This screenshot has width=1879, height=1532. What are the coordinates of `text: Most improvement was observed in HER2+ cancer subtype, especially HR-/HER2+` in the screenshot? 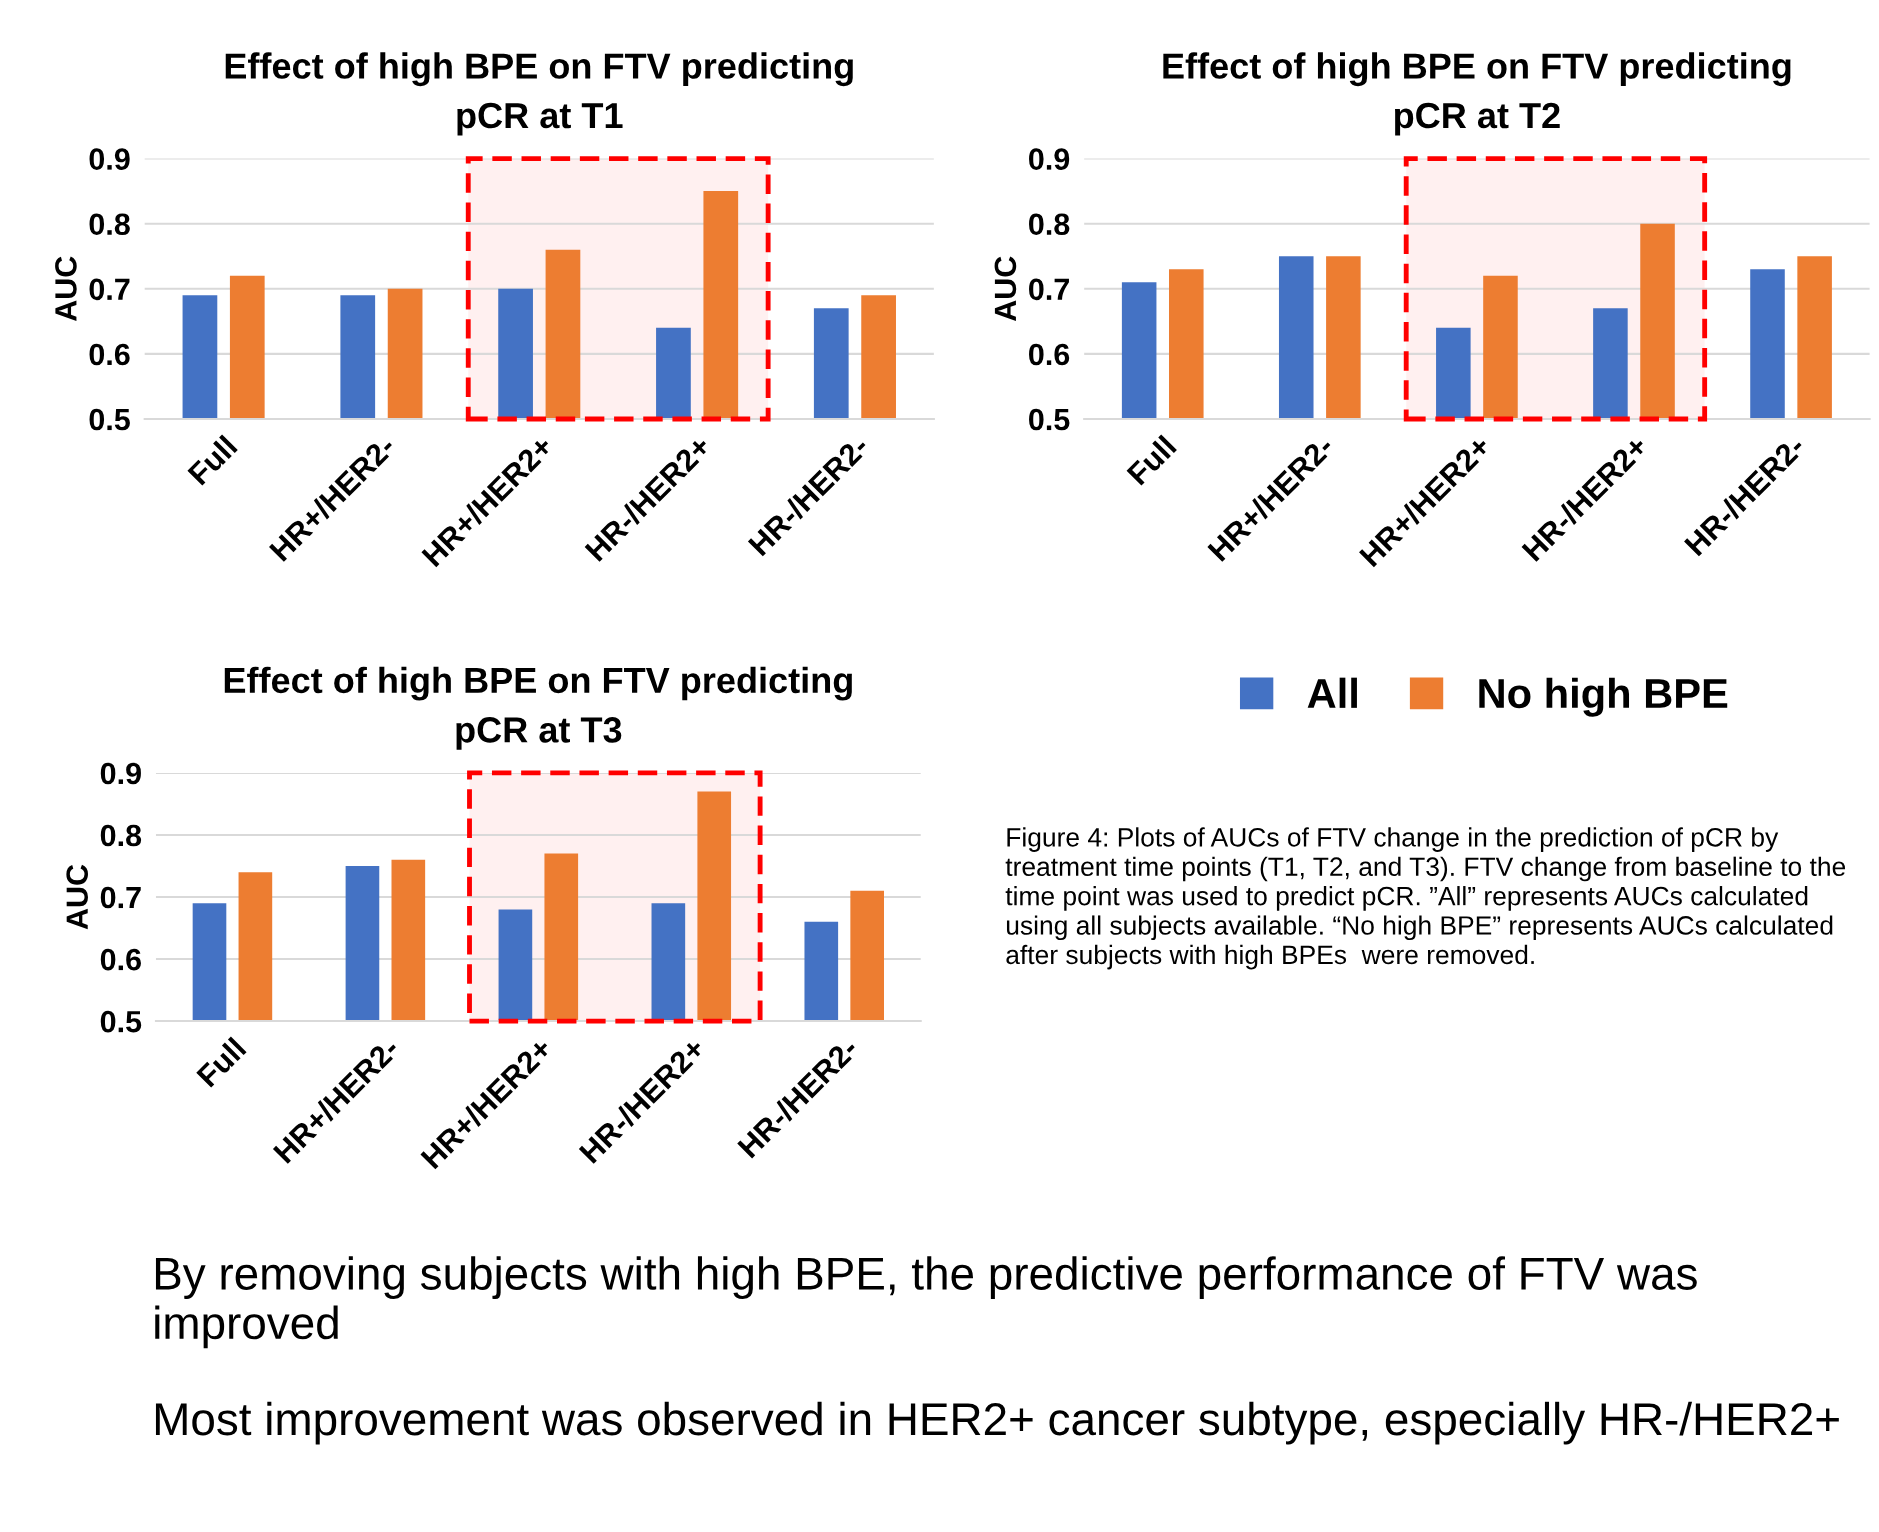 It's located at (997, 1423).